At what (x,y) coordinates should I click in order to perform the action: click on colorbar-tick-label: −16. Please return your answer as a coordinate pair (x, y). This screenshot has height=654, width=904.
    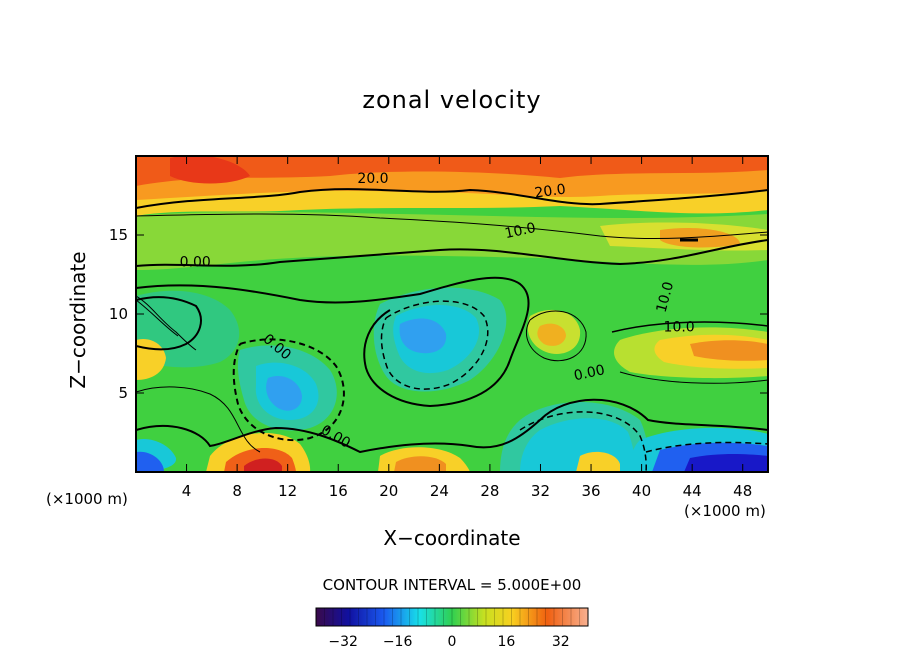
    Looking at the image, I should click on (398, 642).